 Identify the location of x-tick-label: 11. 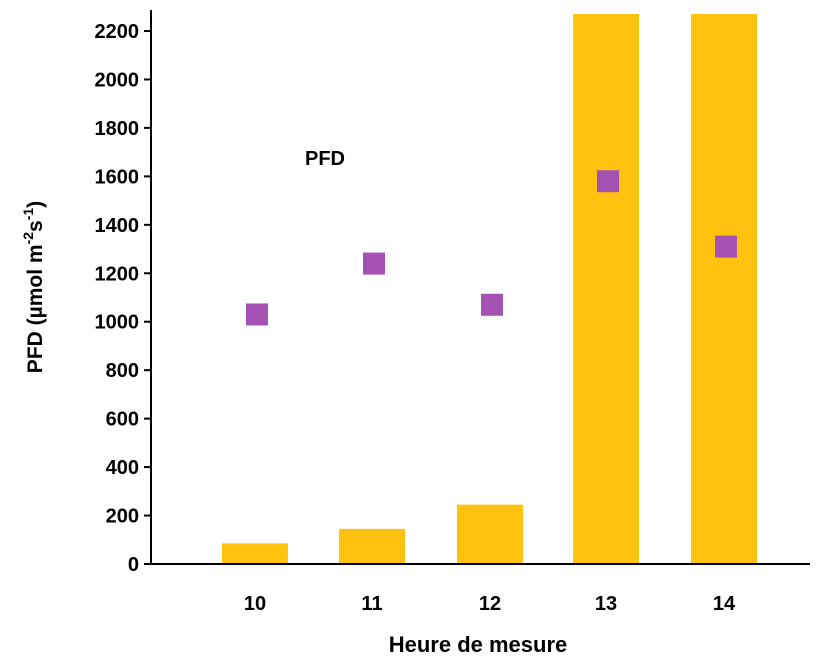
(371, 604).